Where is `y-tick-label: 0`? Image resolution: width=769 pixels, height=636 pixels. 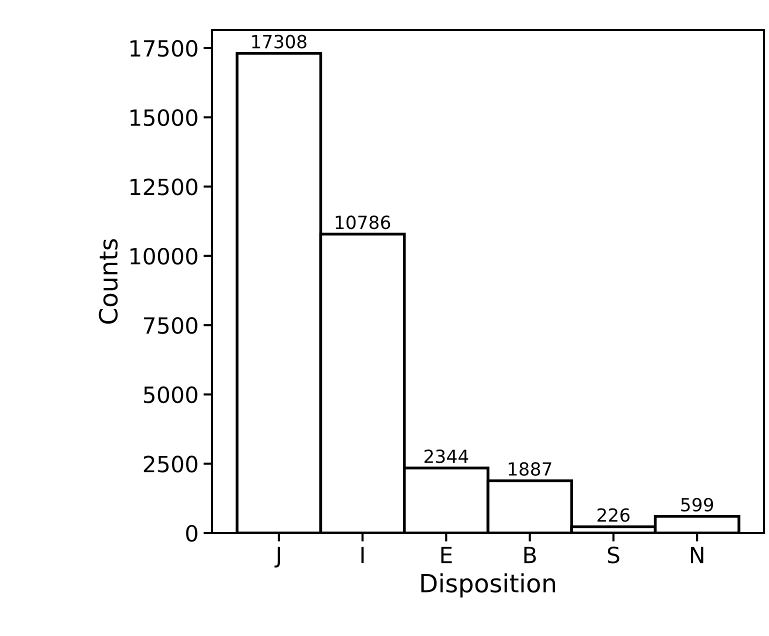 y-tick-label: 0 is located at coordinates (192, 533).